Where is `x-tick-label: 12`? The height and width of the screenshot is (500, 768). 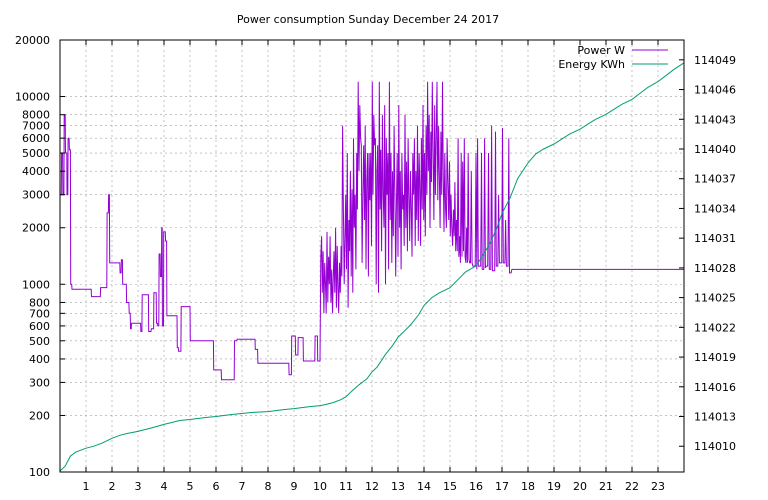 x-tick-label: 12 is located at coordinates (372, 486).